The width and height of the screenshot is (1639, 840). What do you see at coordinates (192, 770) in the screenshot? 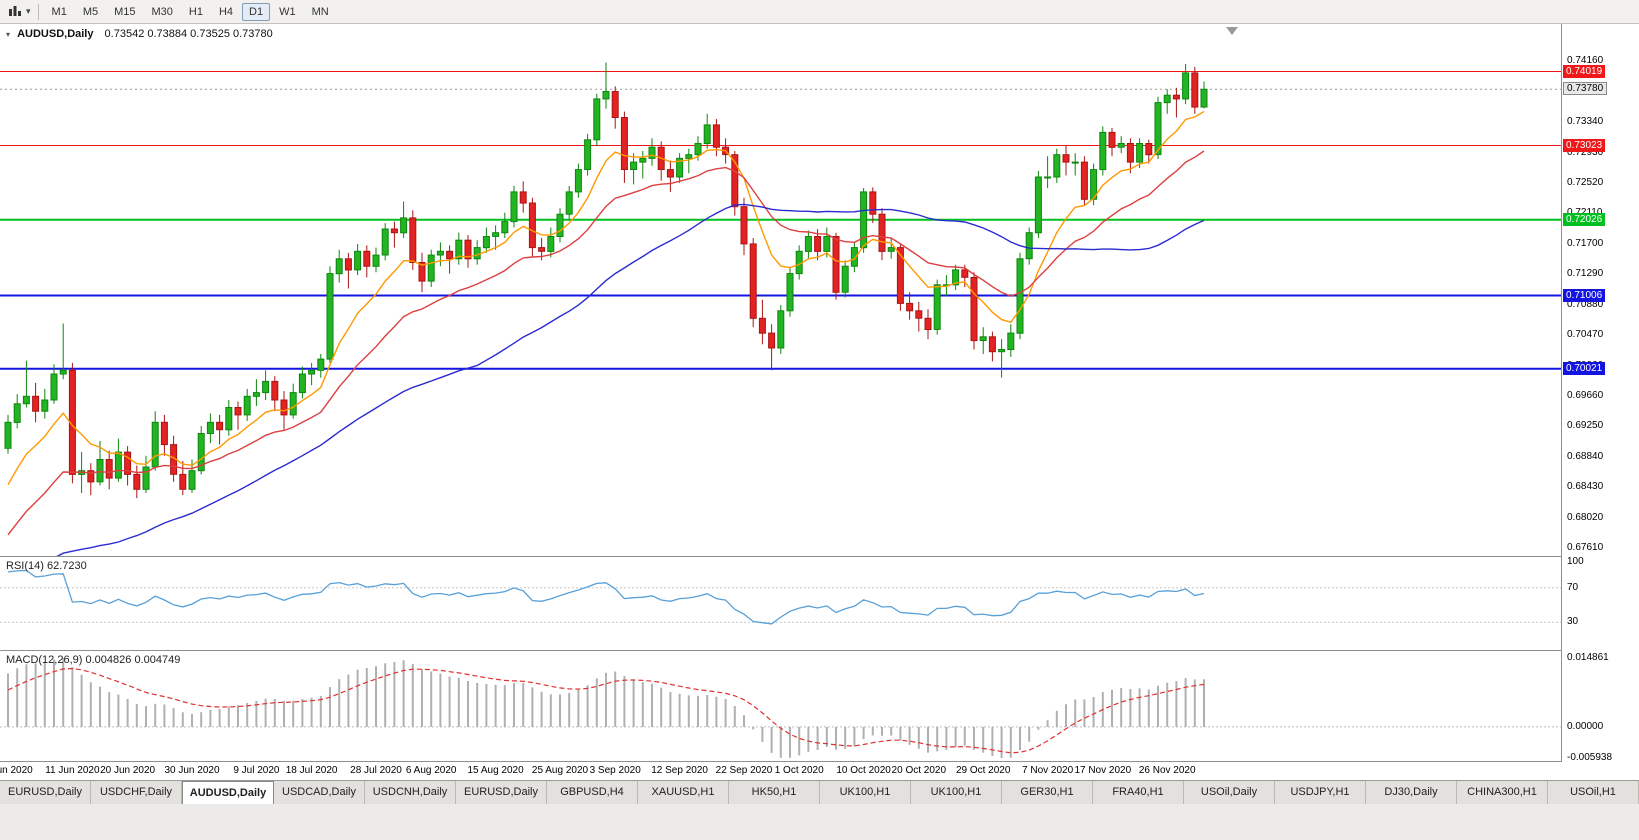
I see `date-label: 30 Jun 2020` at bounding box center [192, 770].